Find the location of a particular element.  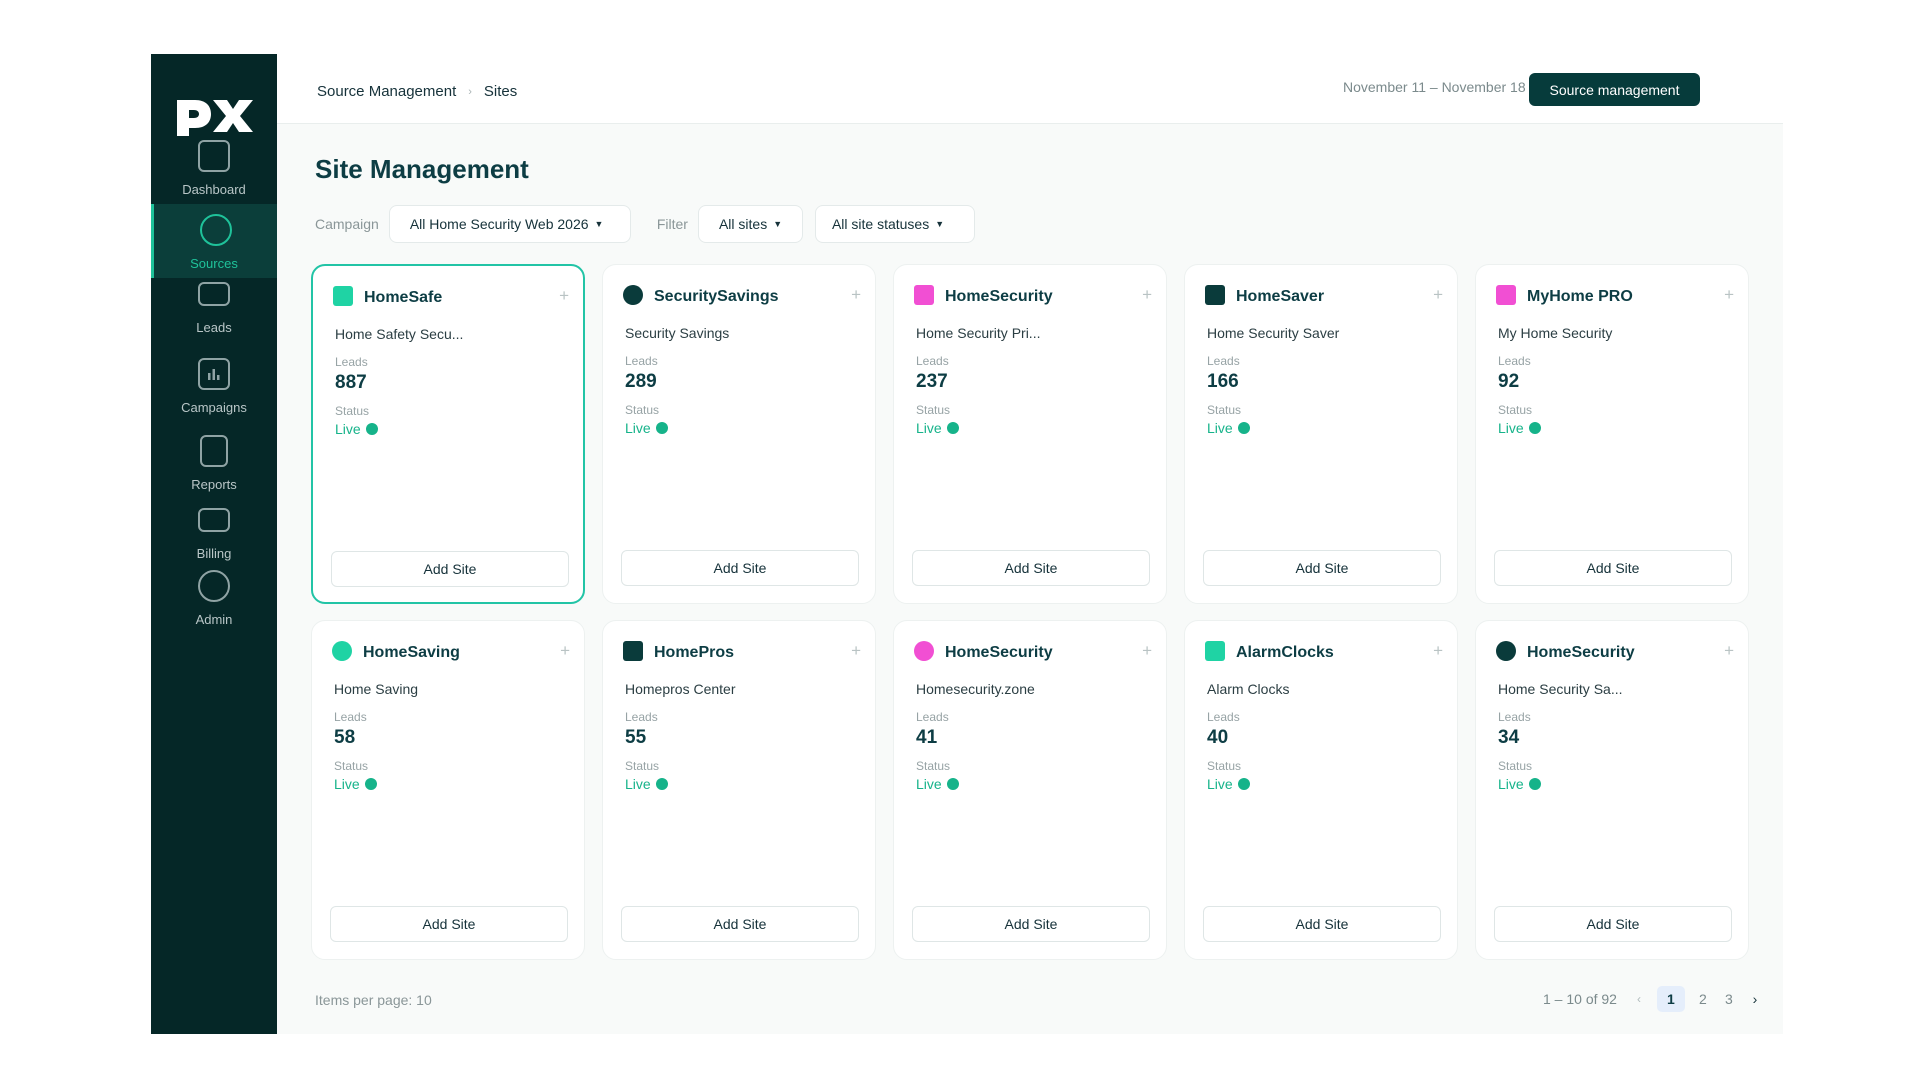

leads-value: 58 is located at coordinates (345, 737).